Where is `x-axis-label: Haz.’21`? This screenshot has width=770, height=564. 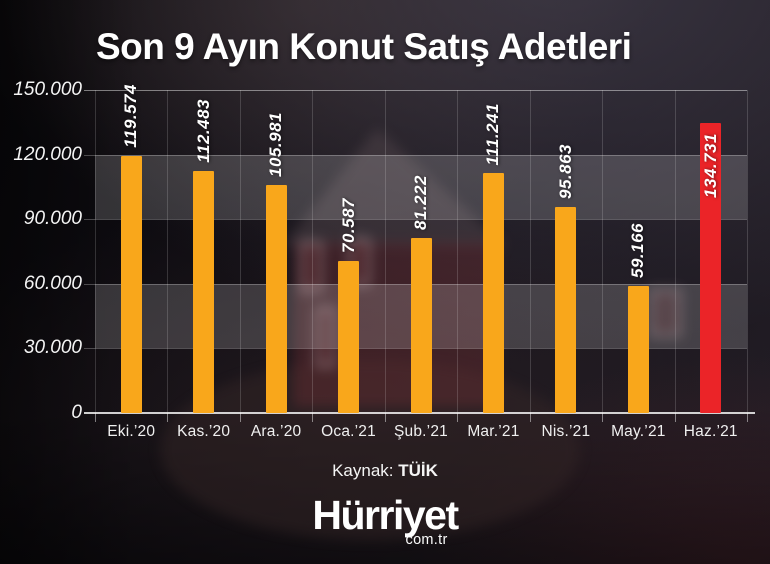
x-axis-label: Haz.’21 is located at coordinates (710, 431).